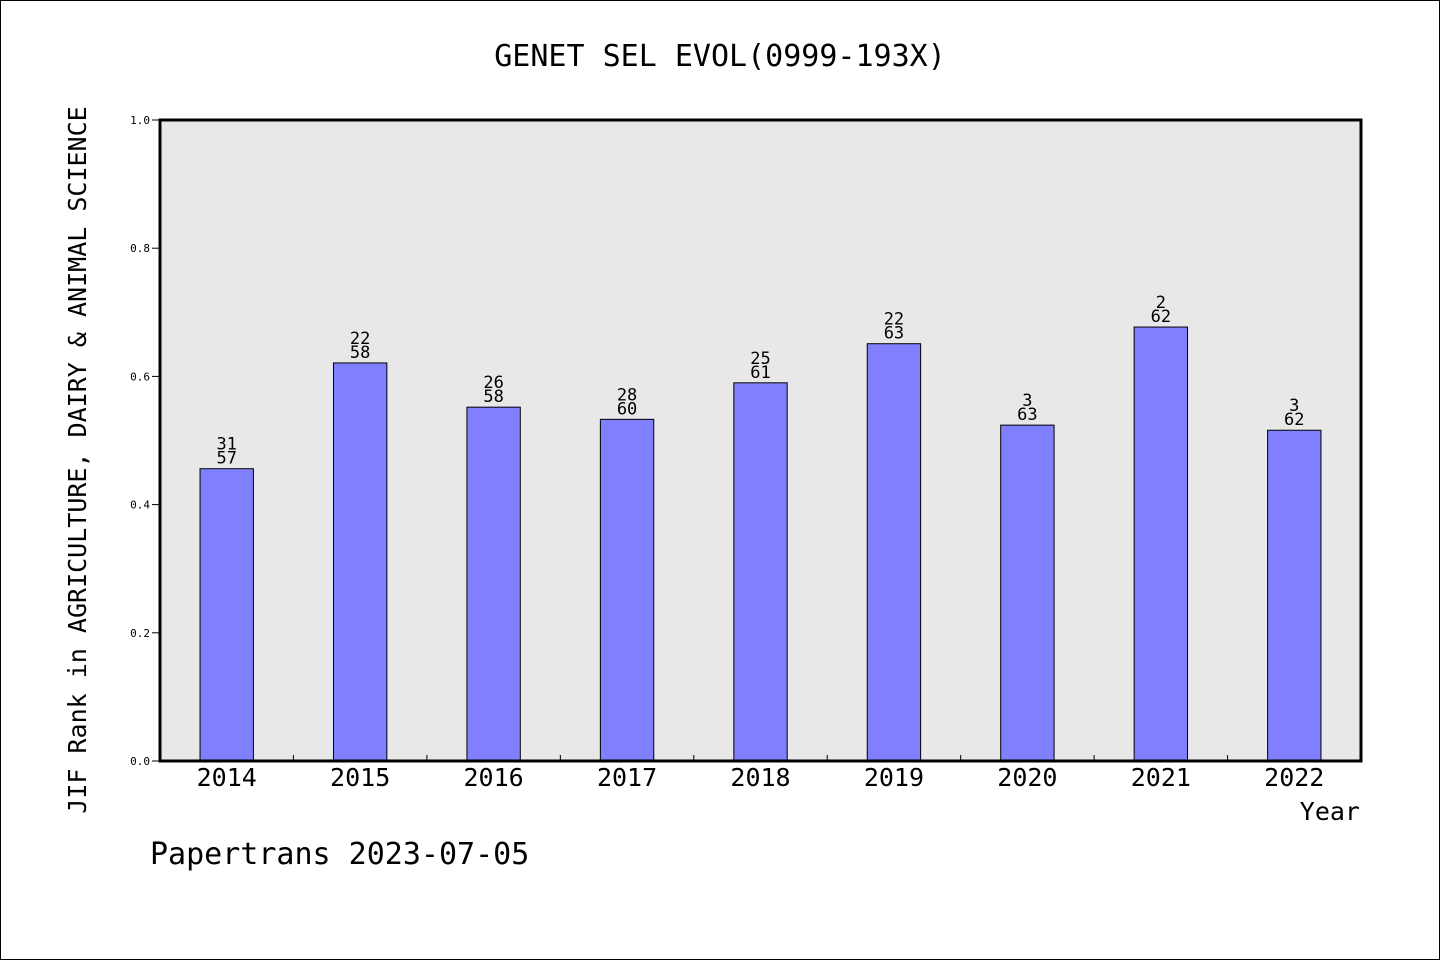  What do you see at coordinates (1294, 406) in the screenshot?
I see `bar-label-rank-2022: 3` at bounding box center [1294, 406].